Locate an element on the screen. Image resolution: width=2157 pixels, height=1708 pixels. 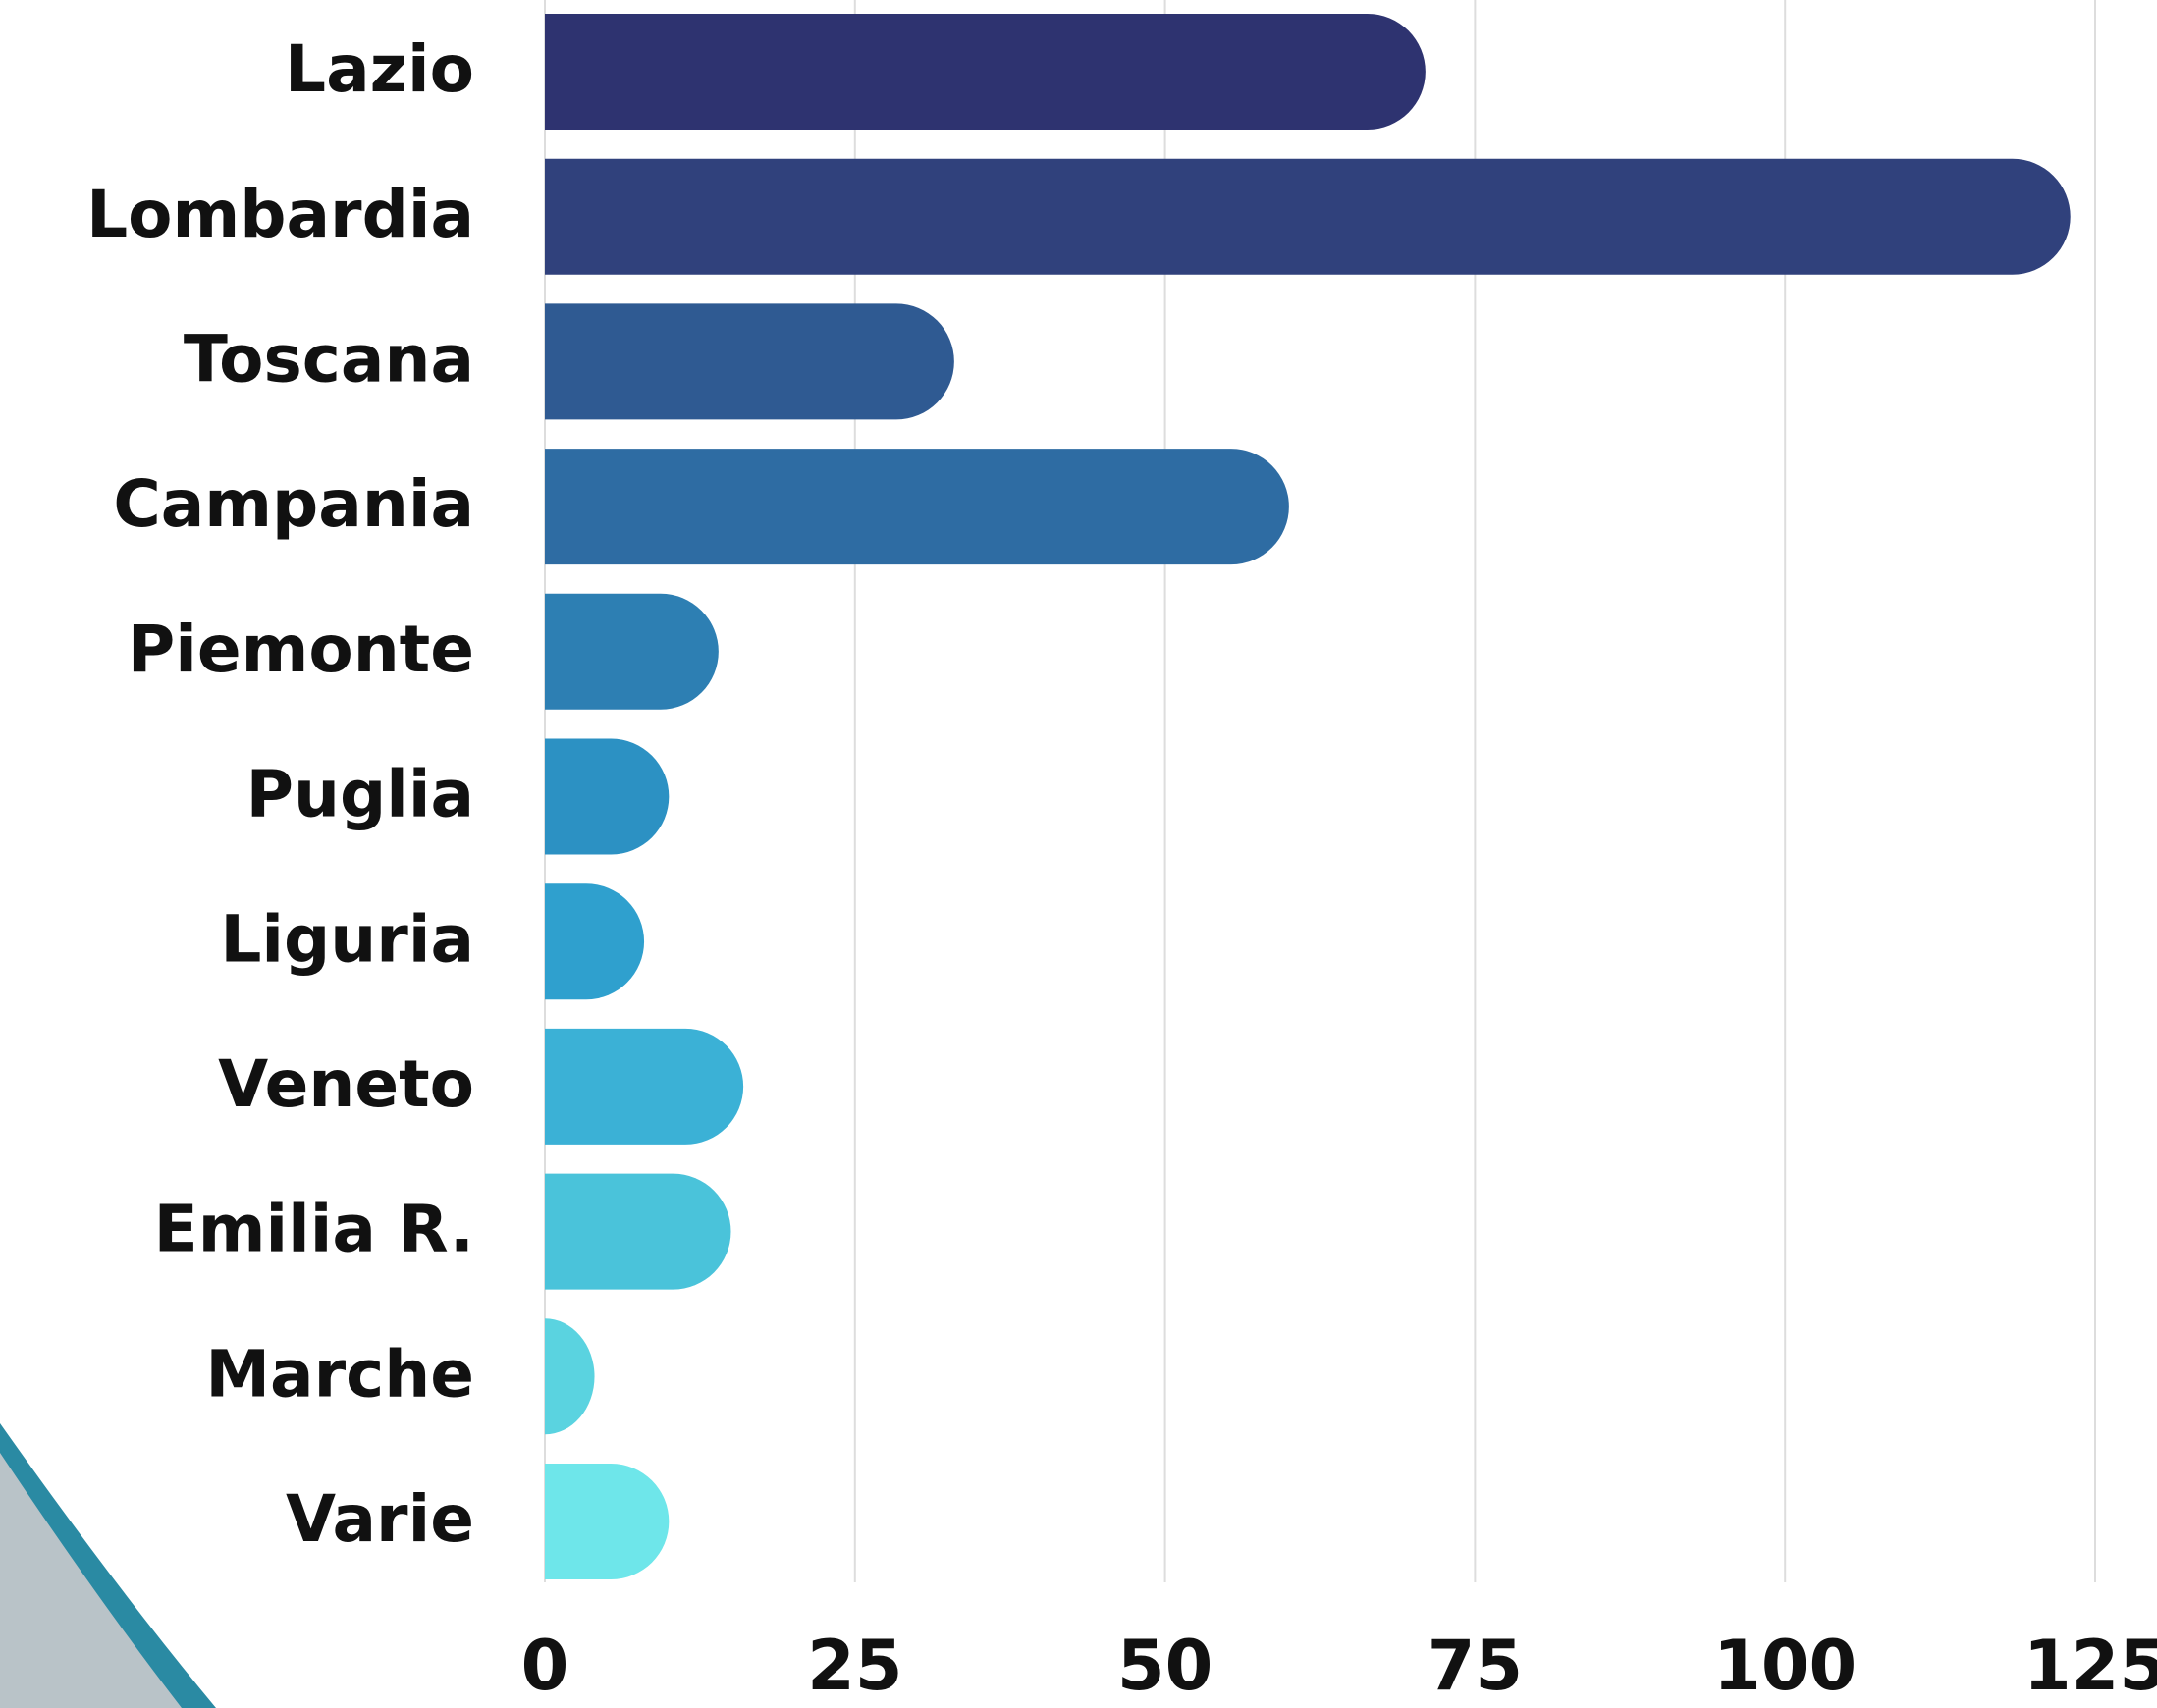
y-tick-label: Emilia R. is located at coordinates (314, 1229).